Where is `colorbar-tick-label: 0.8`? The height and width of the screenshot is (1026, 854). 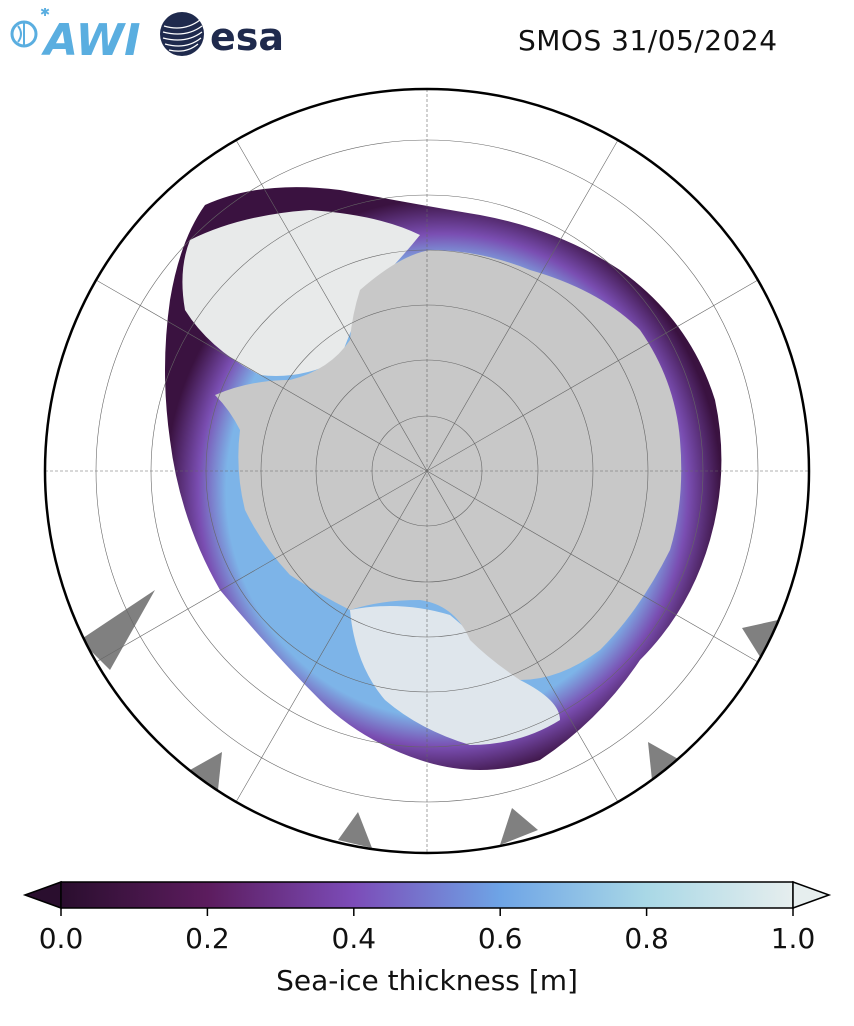 colorbar-tick-label: 0.8 is located at coordinates (646, 938).